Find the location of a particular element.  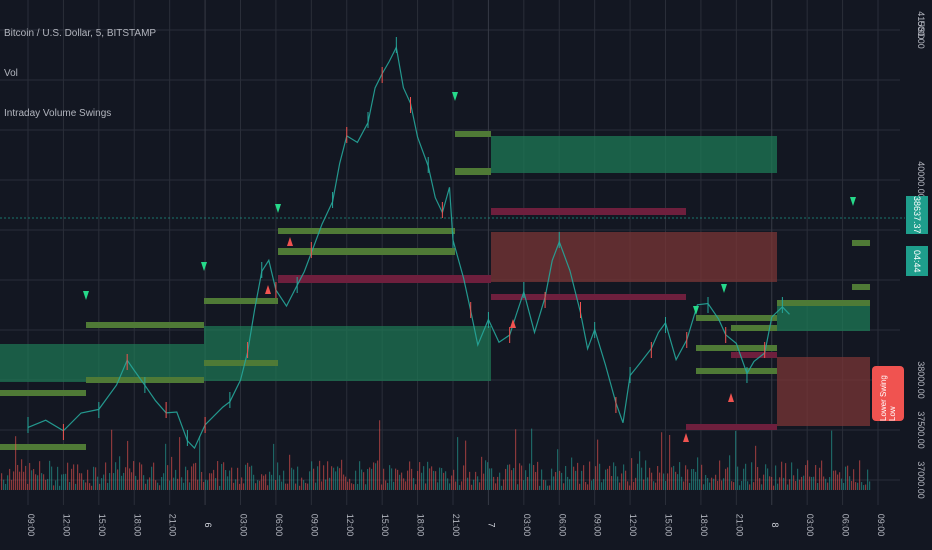

symbol-legend: Bitcoin / U.S. Dollar, 5, BITSTAMP is located at coordinates (80, 33).